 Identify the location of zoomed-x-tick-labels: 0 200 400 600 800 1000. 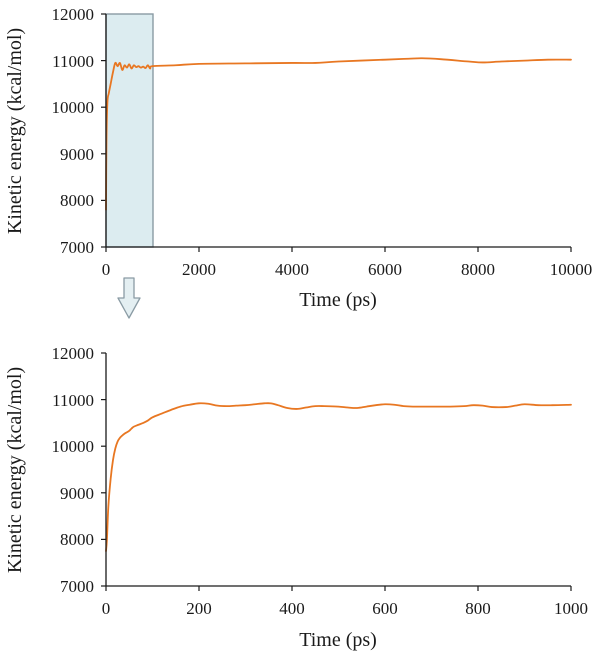
(345, 608).